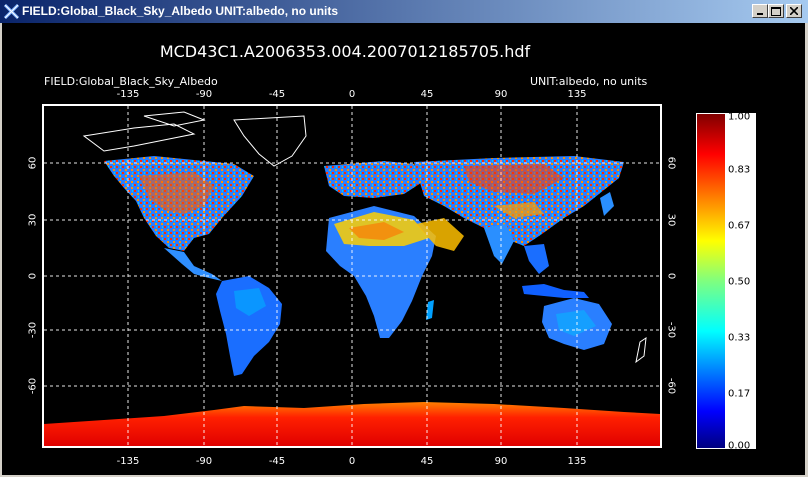  What do you see at coordinates (33, 330) in the screenshot?
I see `lat-tick-left: -30` at bounding box center [33, 330].